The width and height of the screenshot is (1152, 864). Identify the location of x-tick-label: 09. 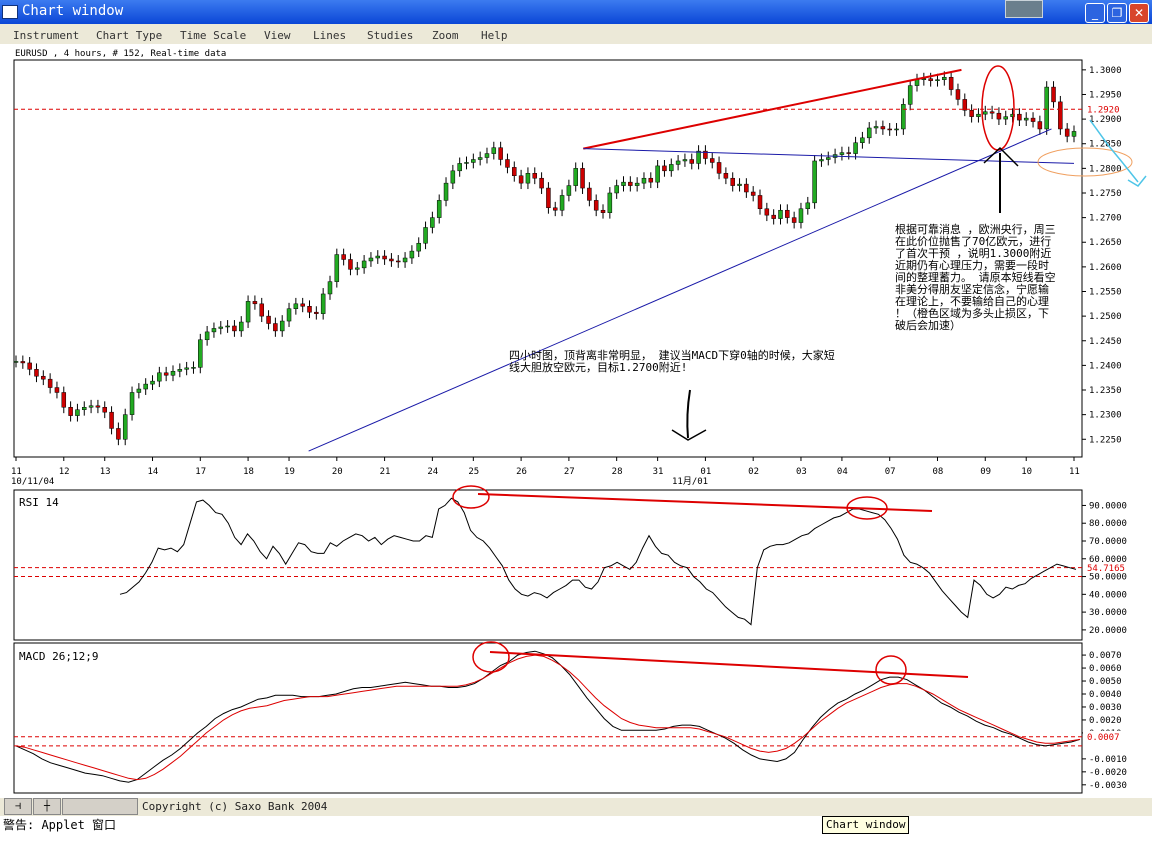
(985, 472).